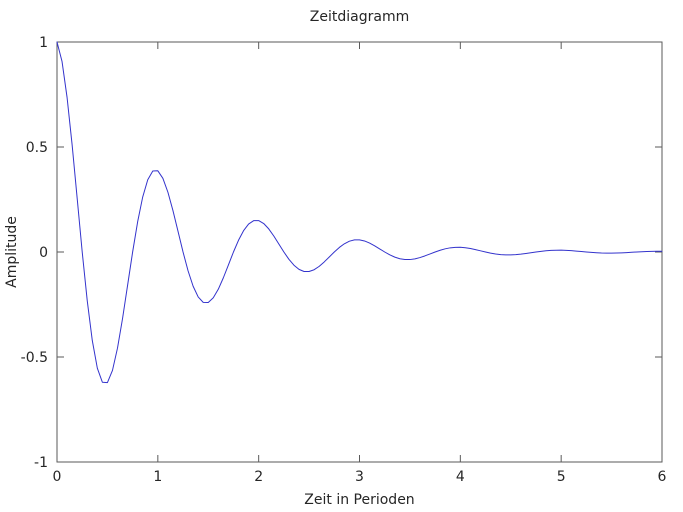 Image resolution: width=683 pixels, height=512 pixels. Describe the element at coordinates (43, 253) in the screenshot. I see `y-tick-label: 0` at that location.